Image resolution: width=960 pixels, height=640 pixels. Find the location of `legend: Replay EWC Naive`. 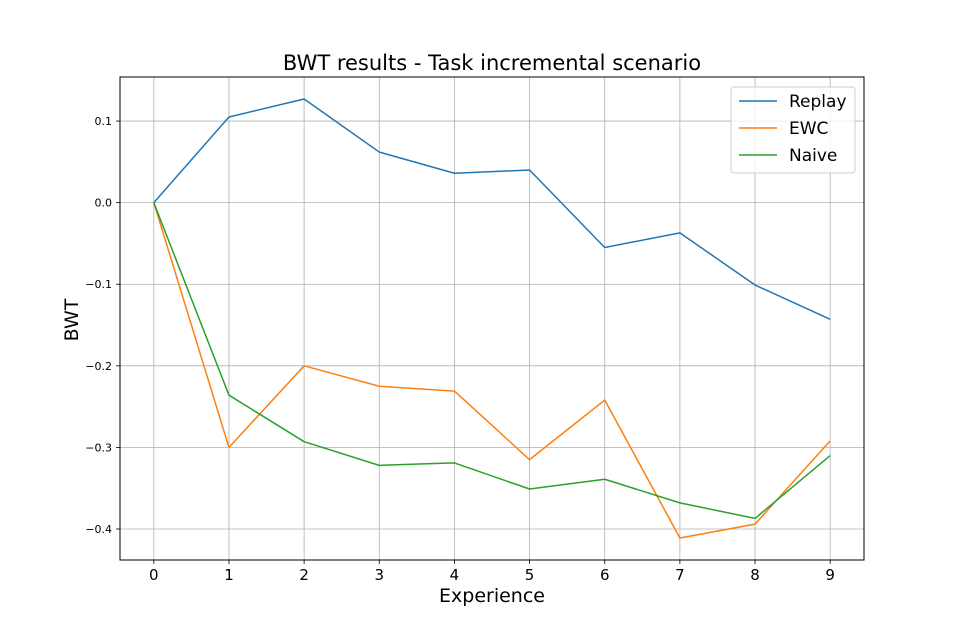

legend: Replay EWC Naive is located at coordinates (793, 130).